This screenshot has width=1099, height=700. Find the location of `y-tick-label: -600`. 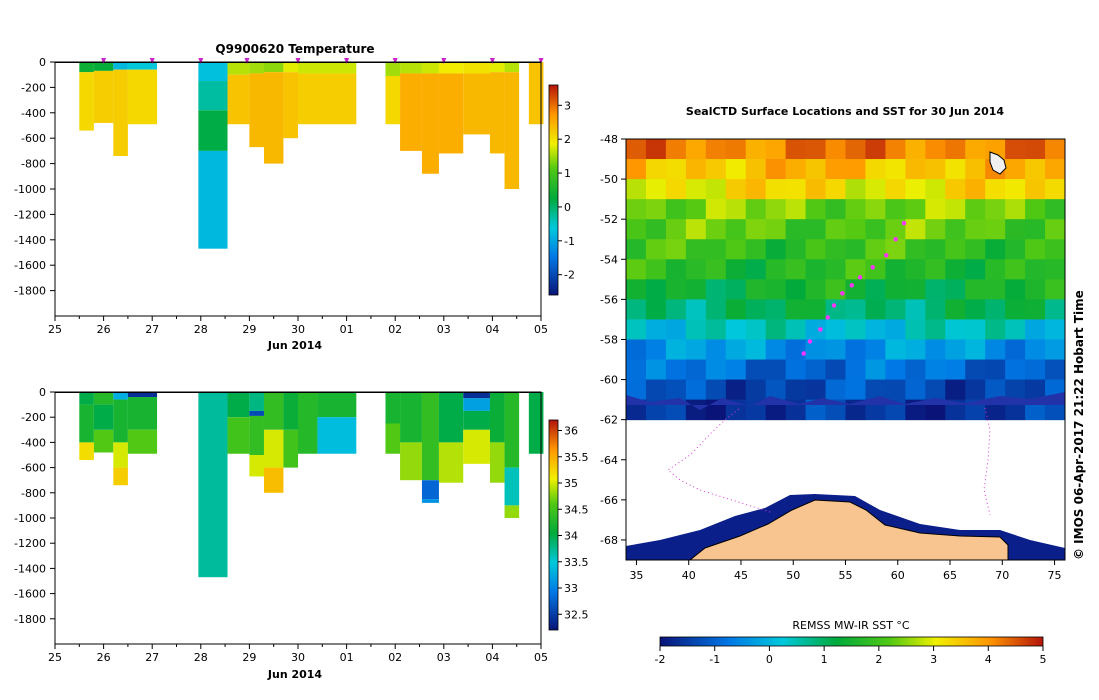

y-tick-label: -600 is located at coordinates (33, 468).